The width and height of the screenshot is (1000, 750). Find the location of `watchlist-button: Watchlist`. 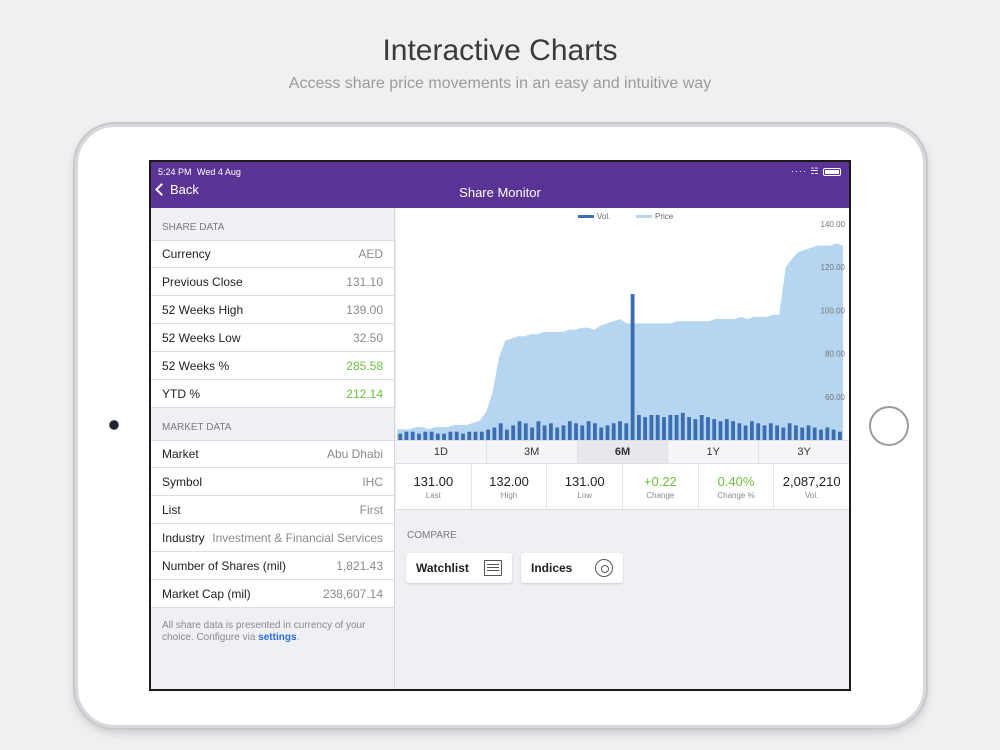

watchlist-button: Watchlist is located at coordinates (459, 568).